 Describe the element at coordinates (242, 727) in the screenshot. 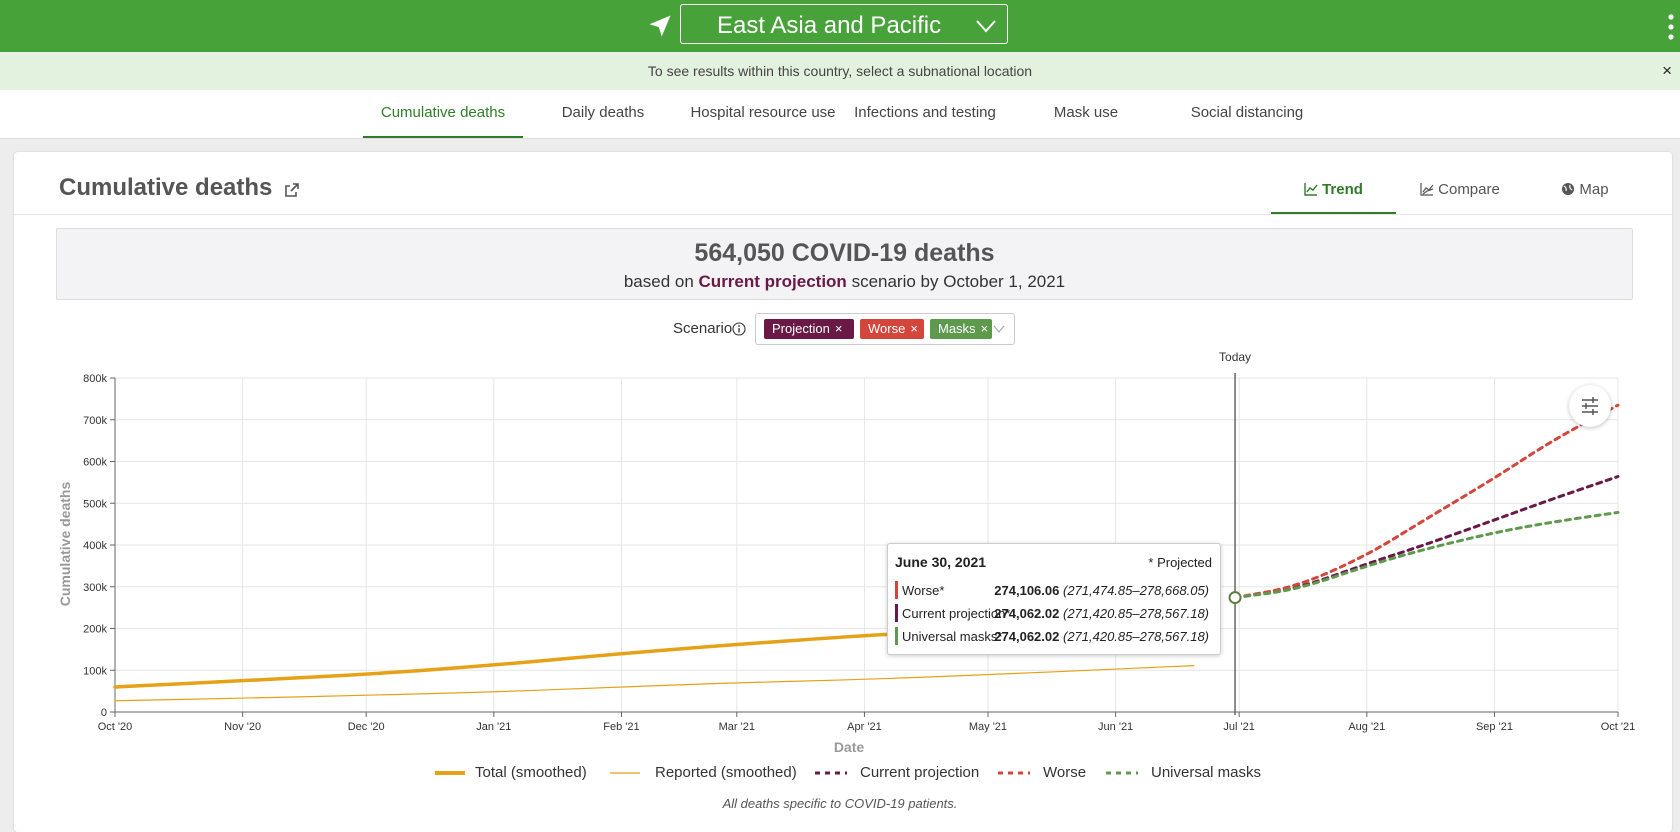

I see `x-tick-label: Nov '20` at that location.